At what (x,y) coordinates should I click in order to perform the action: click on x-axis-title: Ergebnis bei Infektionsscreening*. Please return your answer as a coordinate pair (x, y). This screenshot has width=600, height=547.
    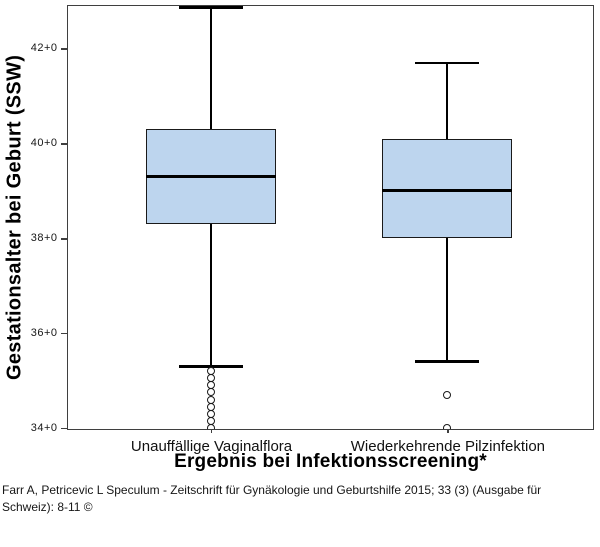
    Looking at the image, I should click on (330, 461).